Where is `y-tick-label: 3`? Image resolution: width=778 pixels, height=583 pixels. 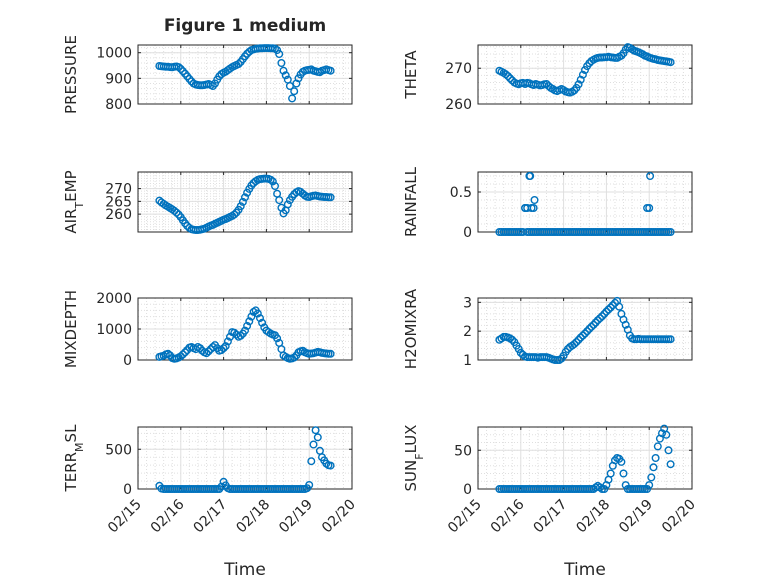 y-tick-label: 3 is located at coordinates (467, 303).